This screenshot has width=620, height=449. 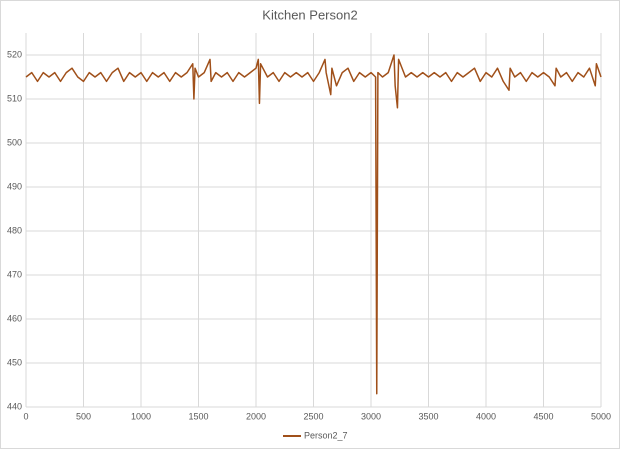 I want to click on y-tick-label: 450, so click(x=14, y=362).